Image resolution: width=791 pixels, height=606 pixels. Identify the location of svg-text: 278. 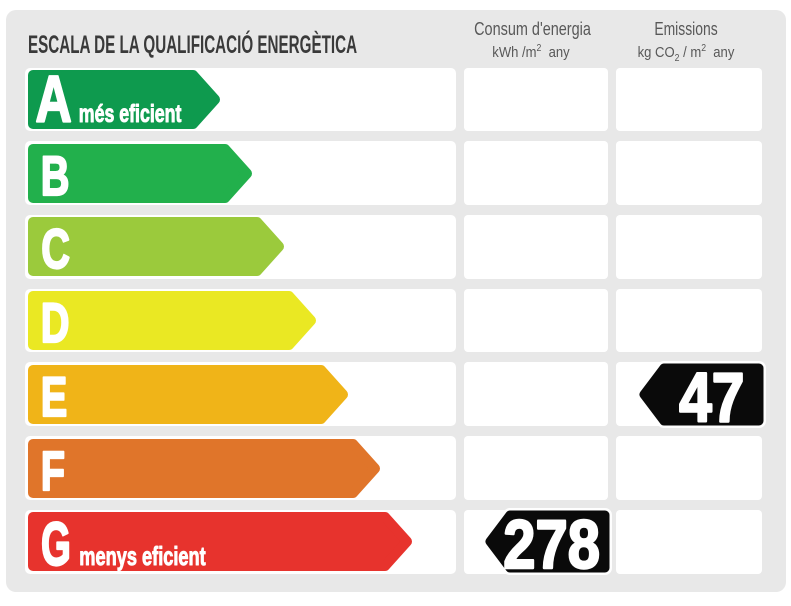
(551, 541).